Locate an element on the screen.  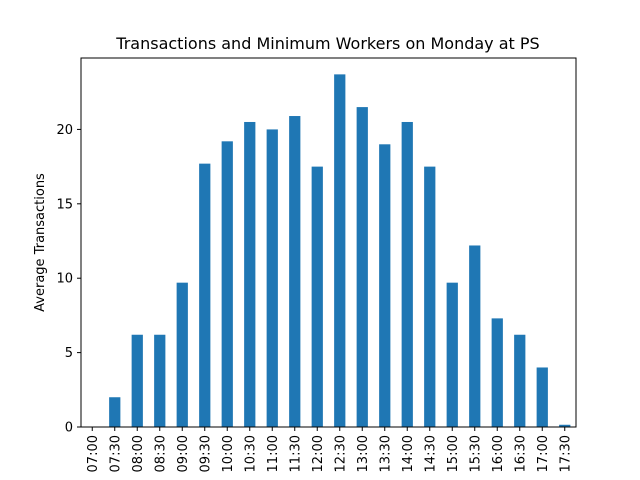
x-tick-label: 10:00 is located at coordinates (228, 453).